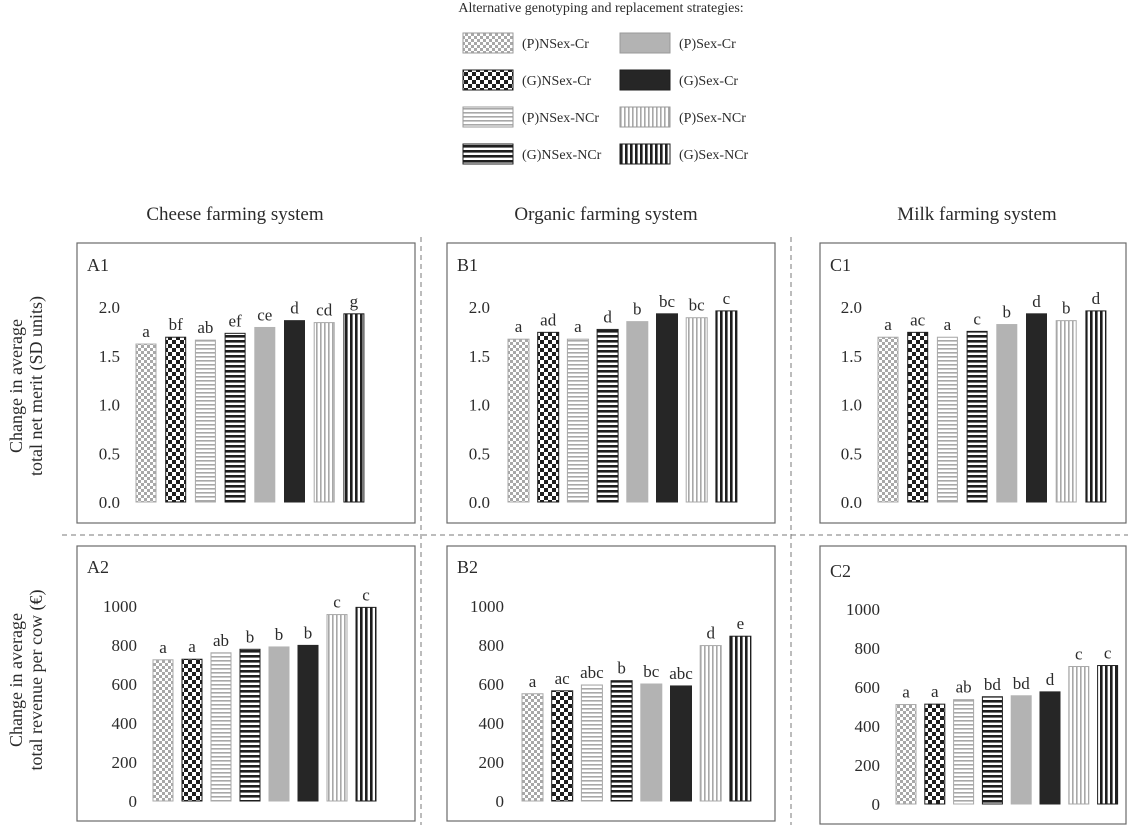 The height and width of the screenshot is (827, 1133). Describe the element at coordinates (36, 680) in the screenshot. I see `row-label-revenue-line2: total revenue per cow (€)` at that location.